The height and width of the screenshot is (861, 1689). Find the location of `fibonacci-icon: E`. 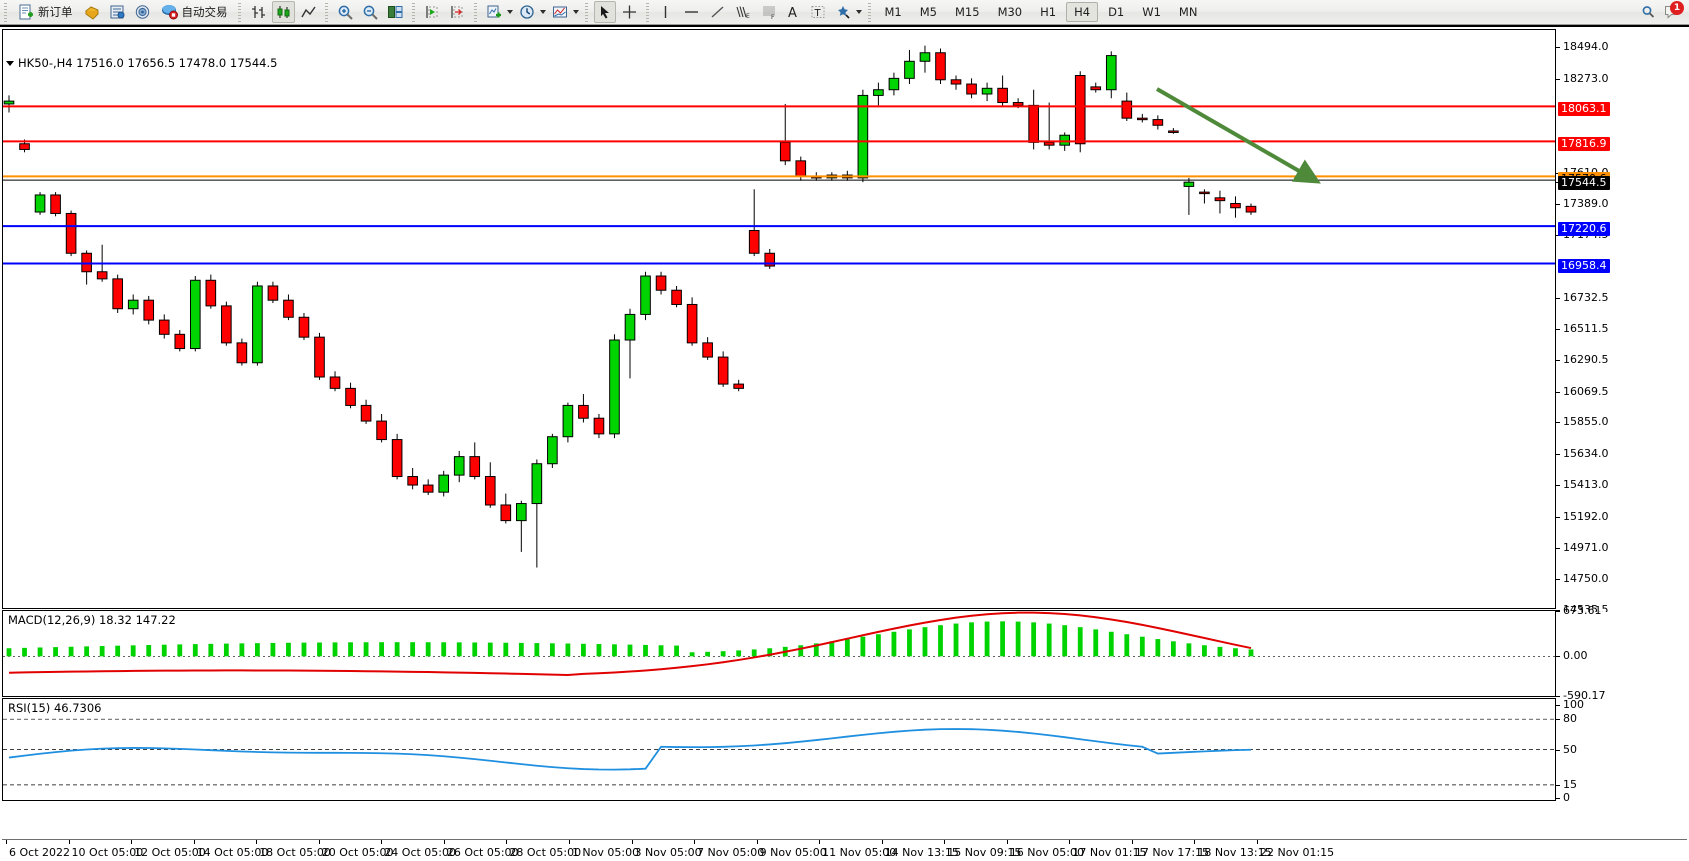

fibonacci-icon: E is located at coordinates (742, 13).